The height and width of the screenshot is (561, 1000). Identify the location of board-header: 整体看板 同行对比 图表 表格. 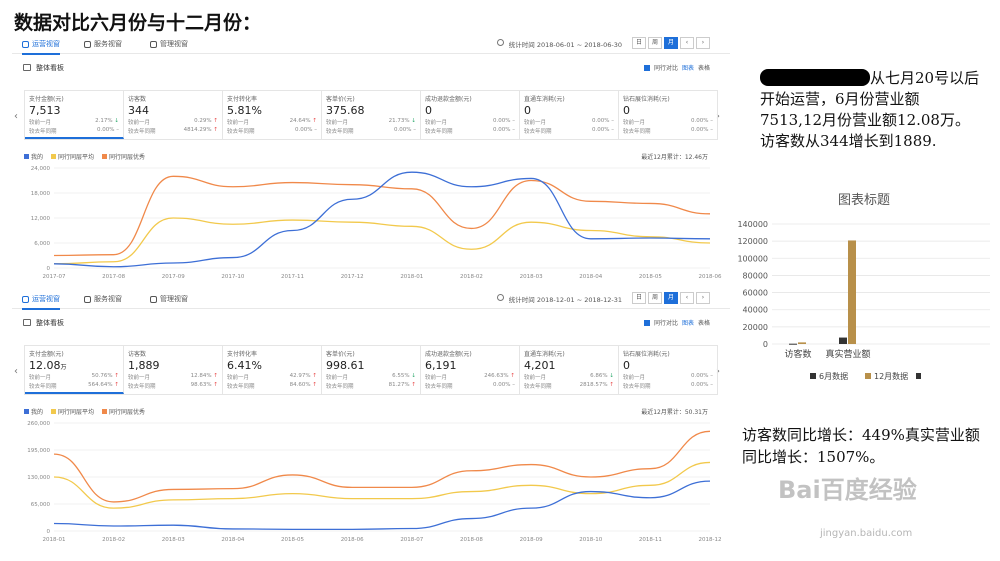
(371, 324).